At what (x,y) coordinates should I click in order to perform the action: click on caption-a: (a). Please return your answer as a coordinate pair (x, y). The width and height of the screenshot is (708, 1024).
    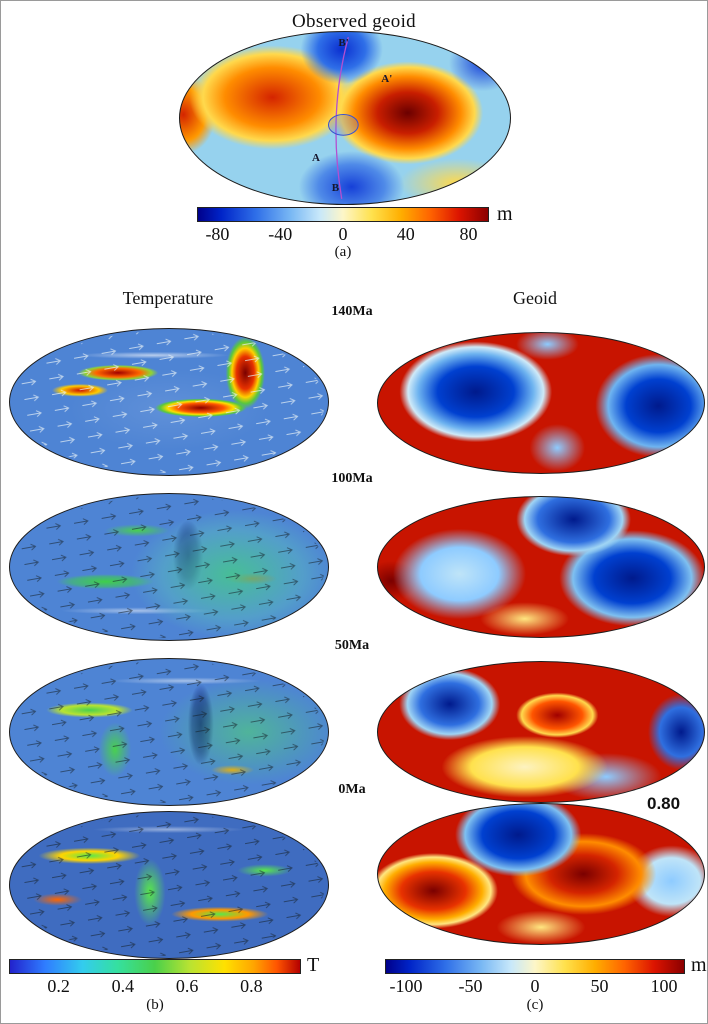
    Looking at the image, I should click on (343, 252).